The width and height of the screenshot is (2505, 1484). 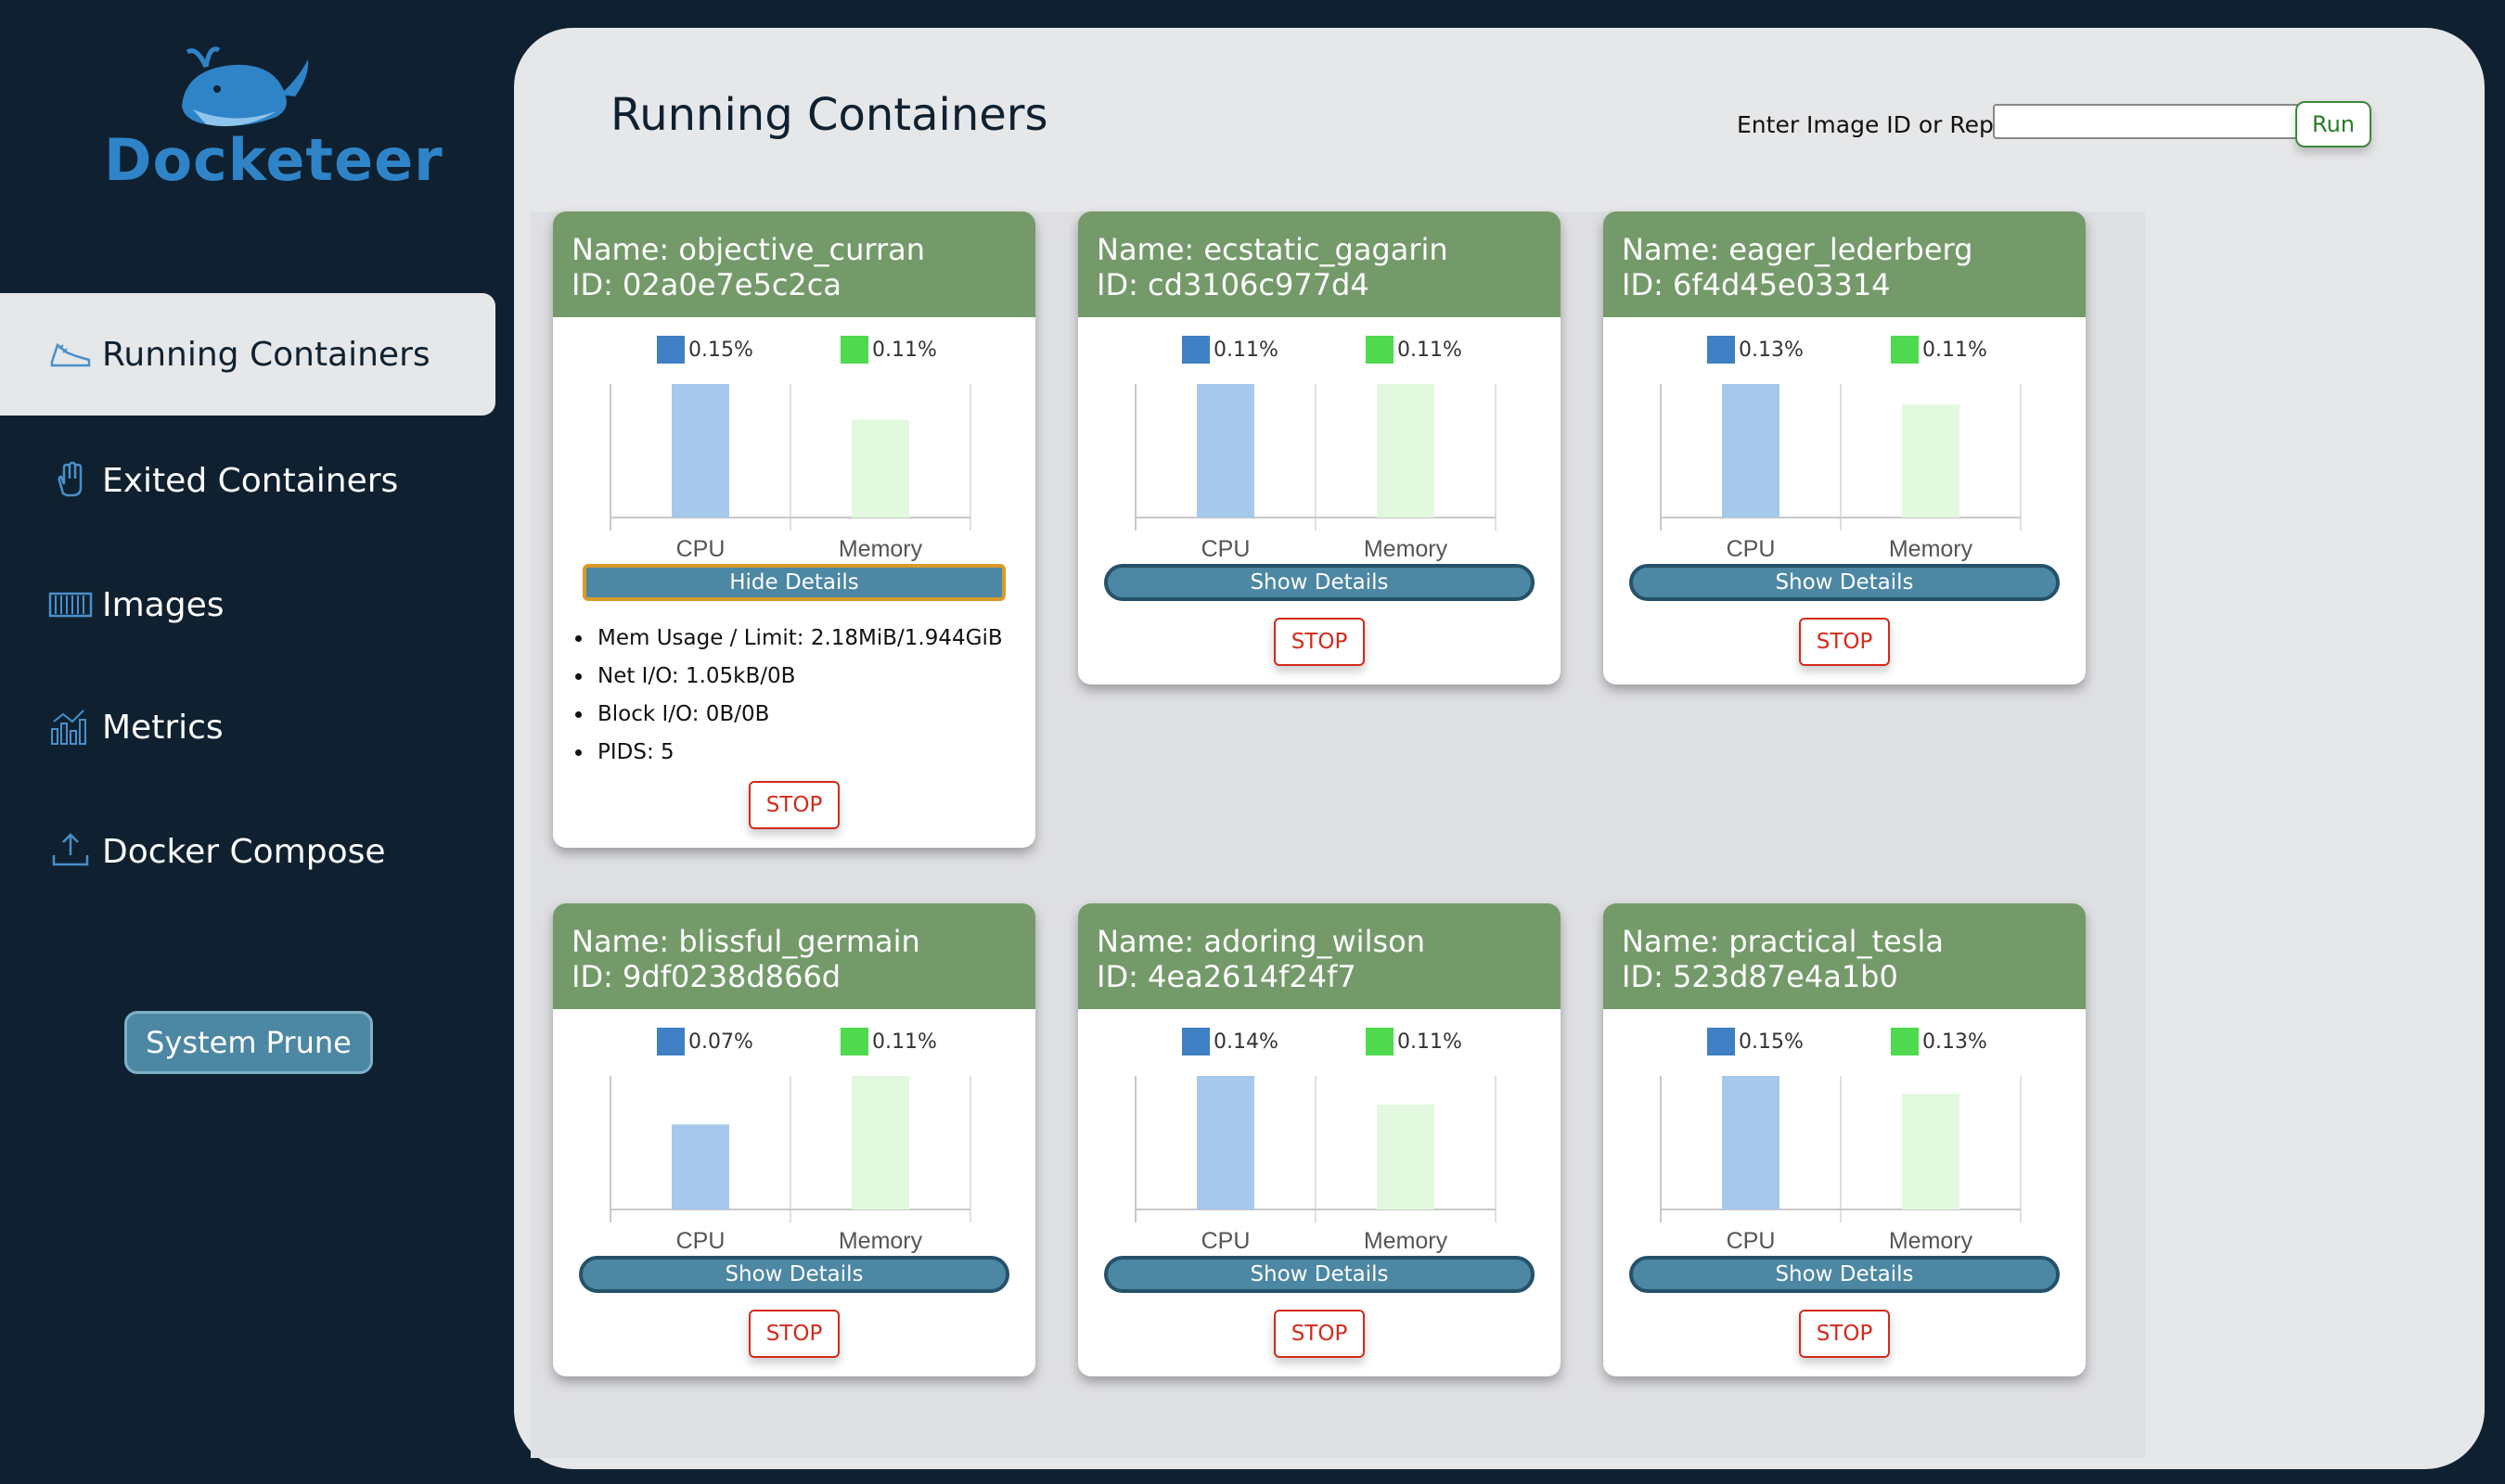 I want to click on card-header: Name: practical_tesla ID: 523d87e4a1b0, so click(x=1844, y=956).